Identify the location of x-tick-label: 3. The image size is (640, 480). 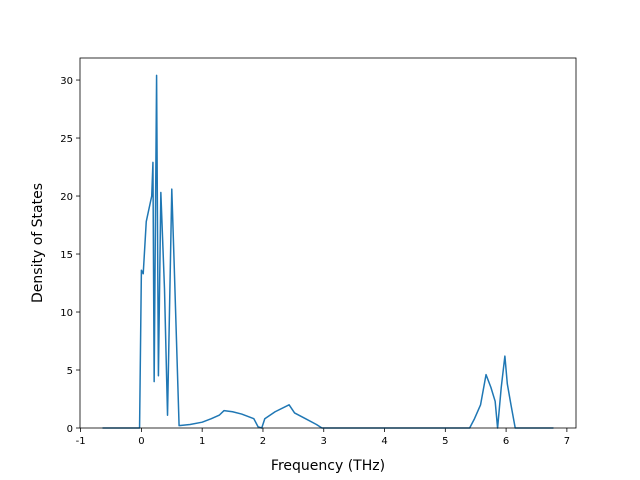
(324, 441).